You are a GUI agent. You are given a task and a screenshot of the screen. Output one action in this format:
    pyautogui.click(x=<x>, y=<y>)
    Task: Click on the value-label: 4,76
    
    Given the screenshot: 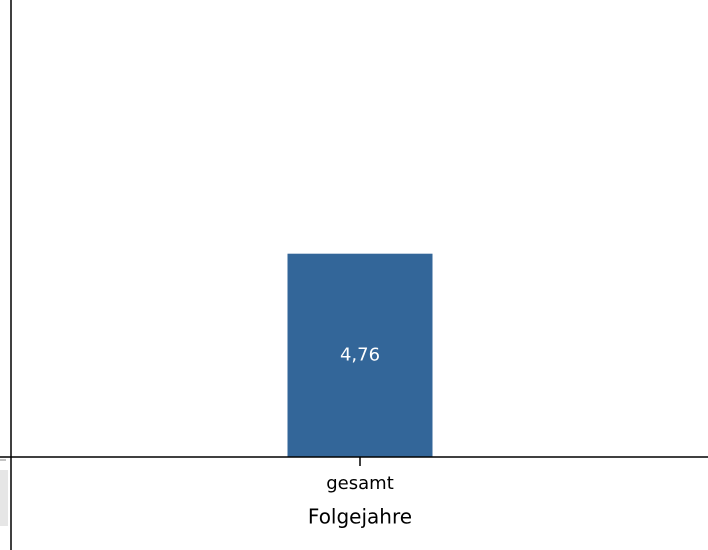 What is the action you would take?
    pyautogui.click(x=360, y=354)
    